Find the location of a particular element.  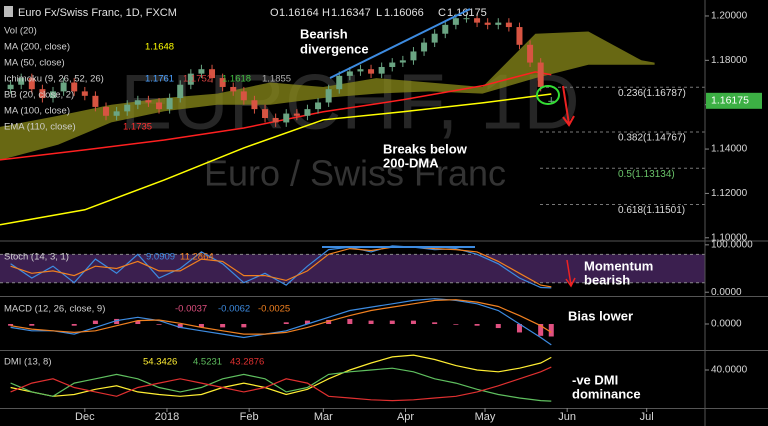

study-value: 4.5231 is located at coordinates (207, 362).